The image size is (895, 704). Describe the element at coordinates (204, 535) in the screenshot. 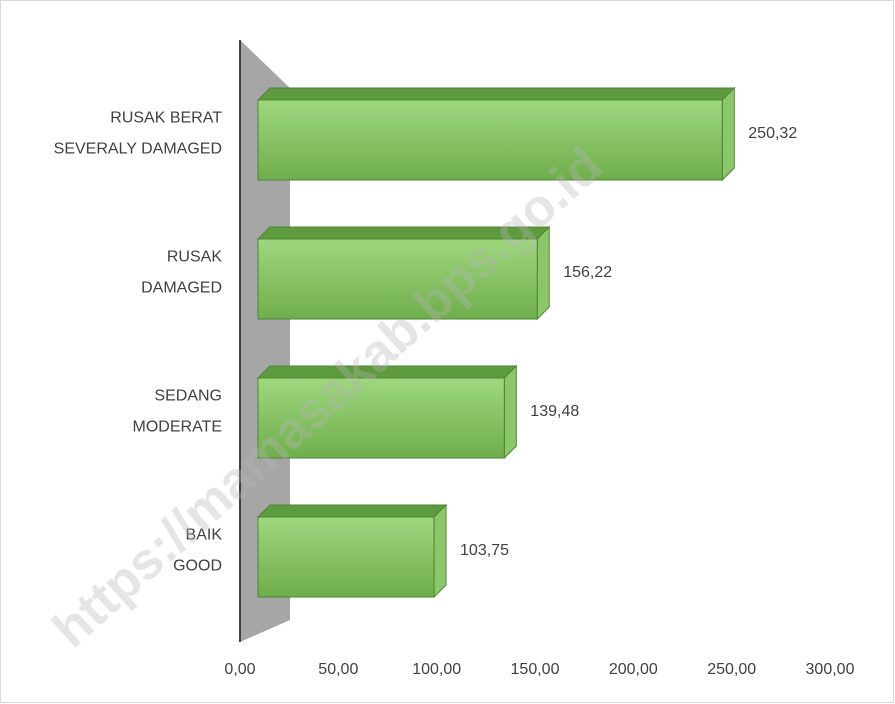

I see `y-tick-label: BAIK` at that location.